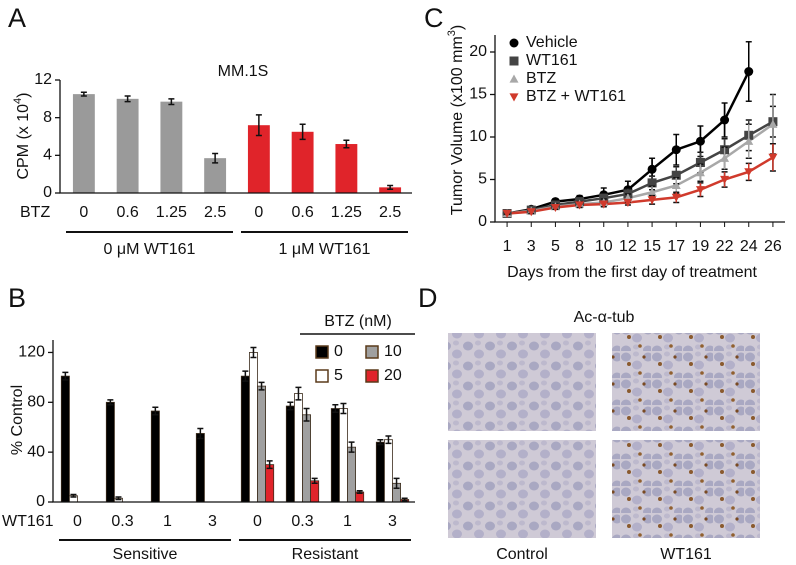 The image size is (796, 565). What do you see at coordinates (434, 18) in the screenshot?
I see `panel-letter: C` at bounding box center [434, 18].